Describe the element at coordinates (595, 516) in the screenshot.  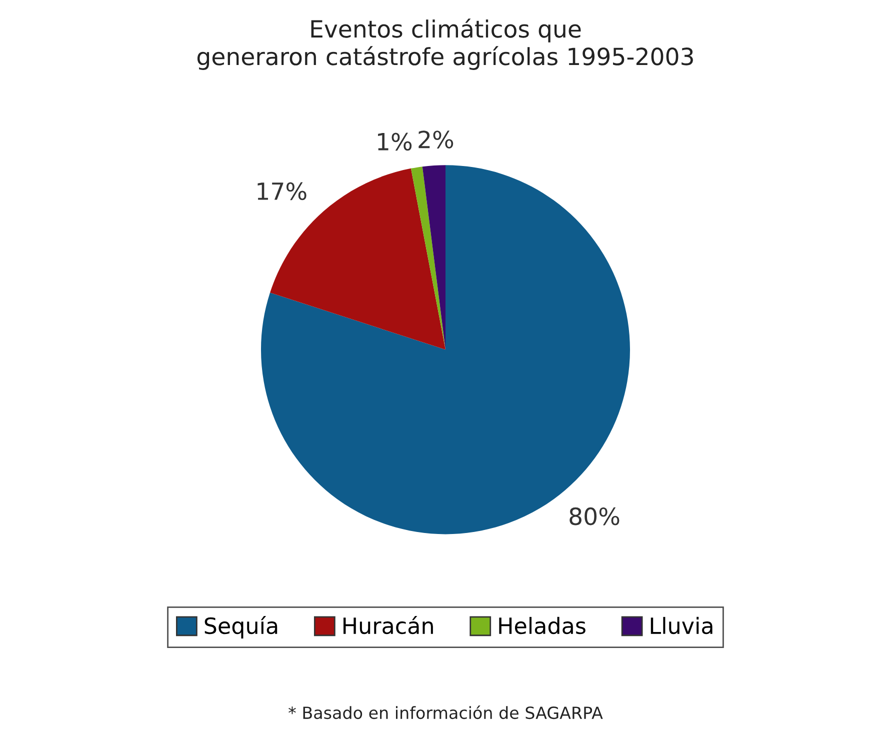
I see `data-label: 80%` at that location.